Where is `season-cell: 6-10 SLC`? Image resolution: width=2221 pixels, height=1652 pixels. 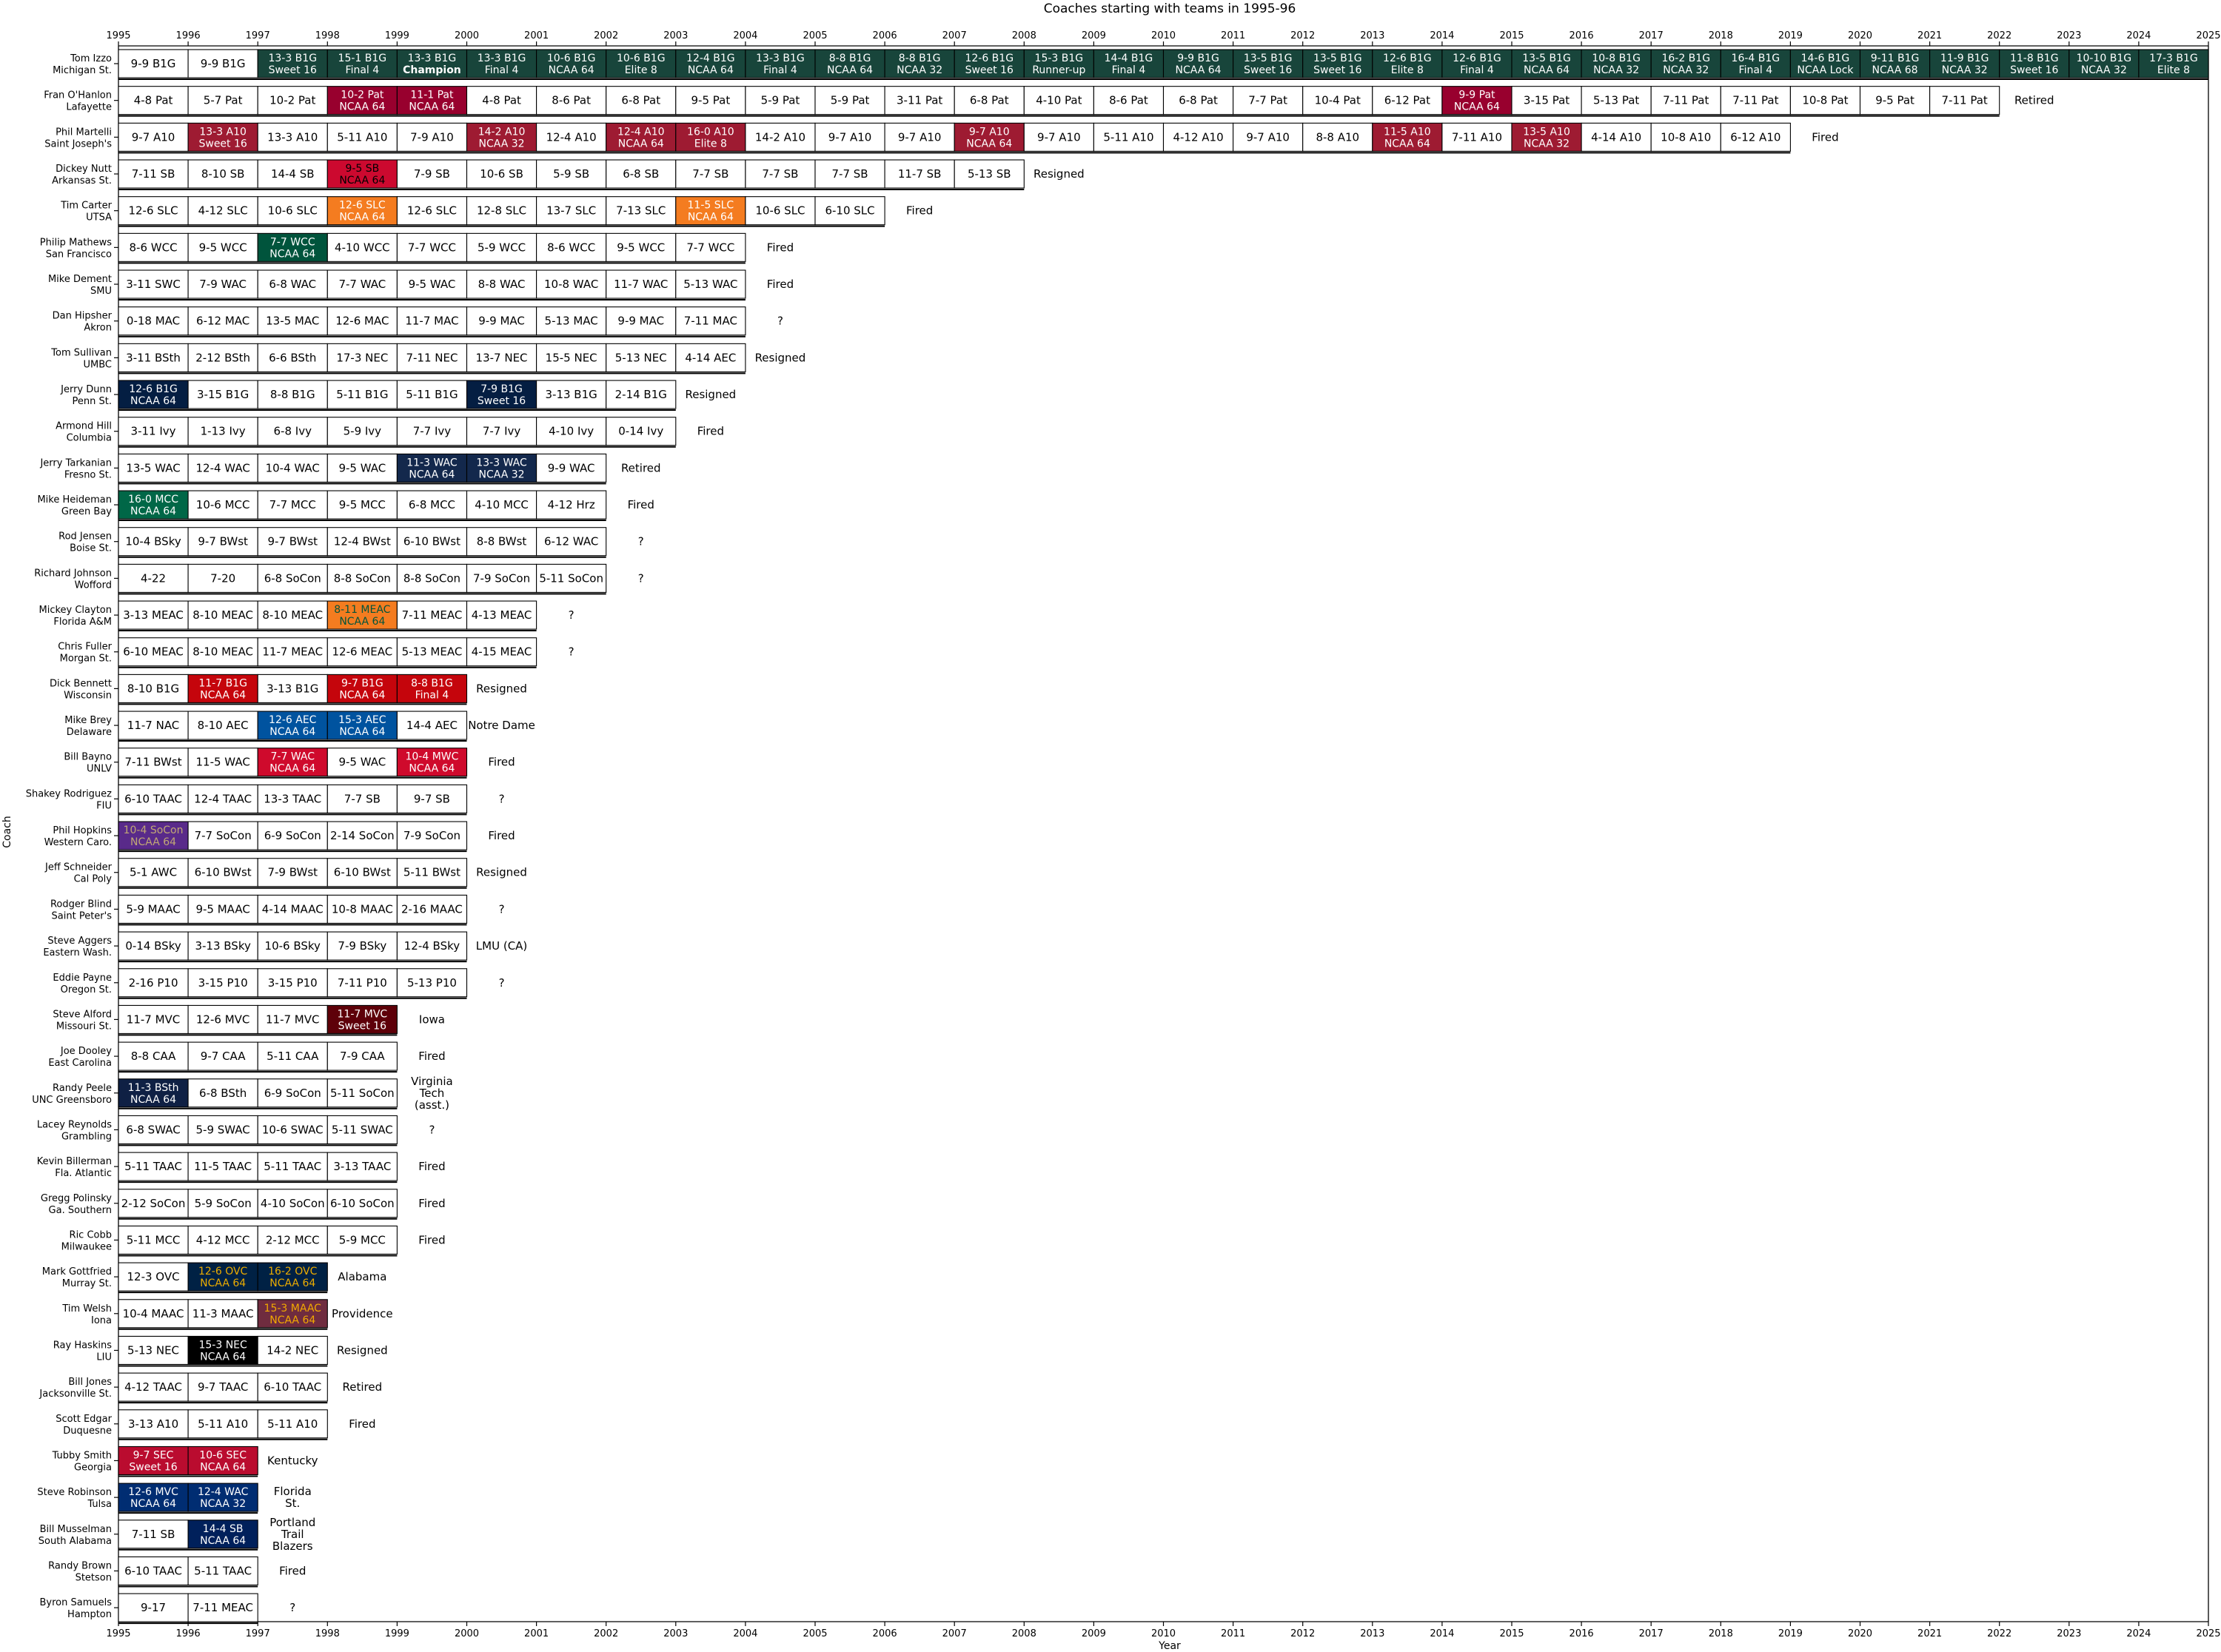 season-cell: 6-10 SLC is located at coordinates (849, 211).